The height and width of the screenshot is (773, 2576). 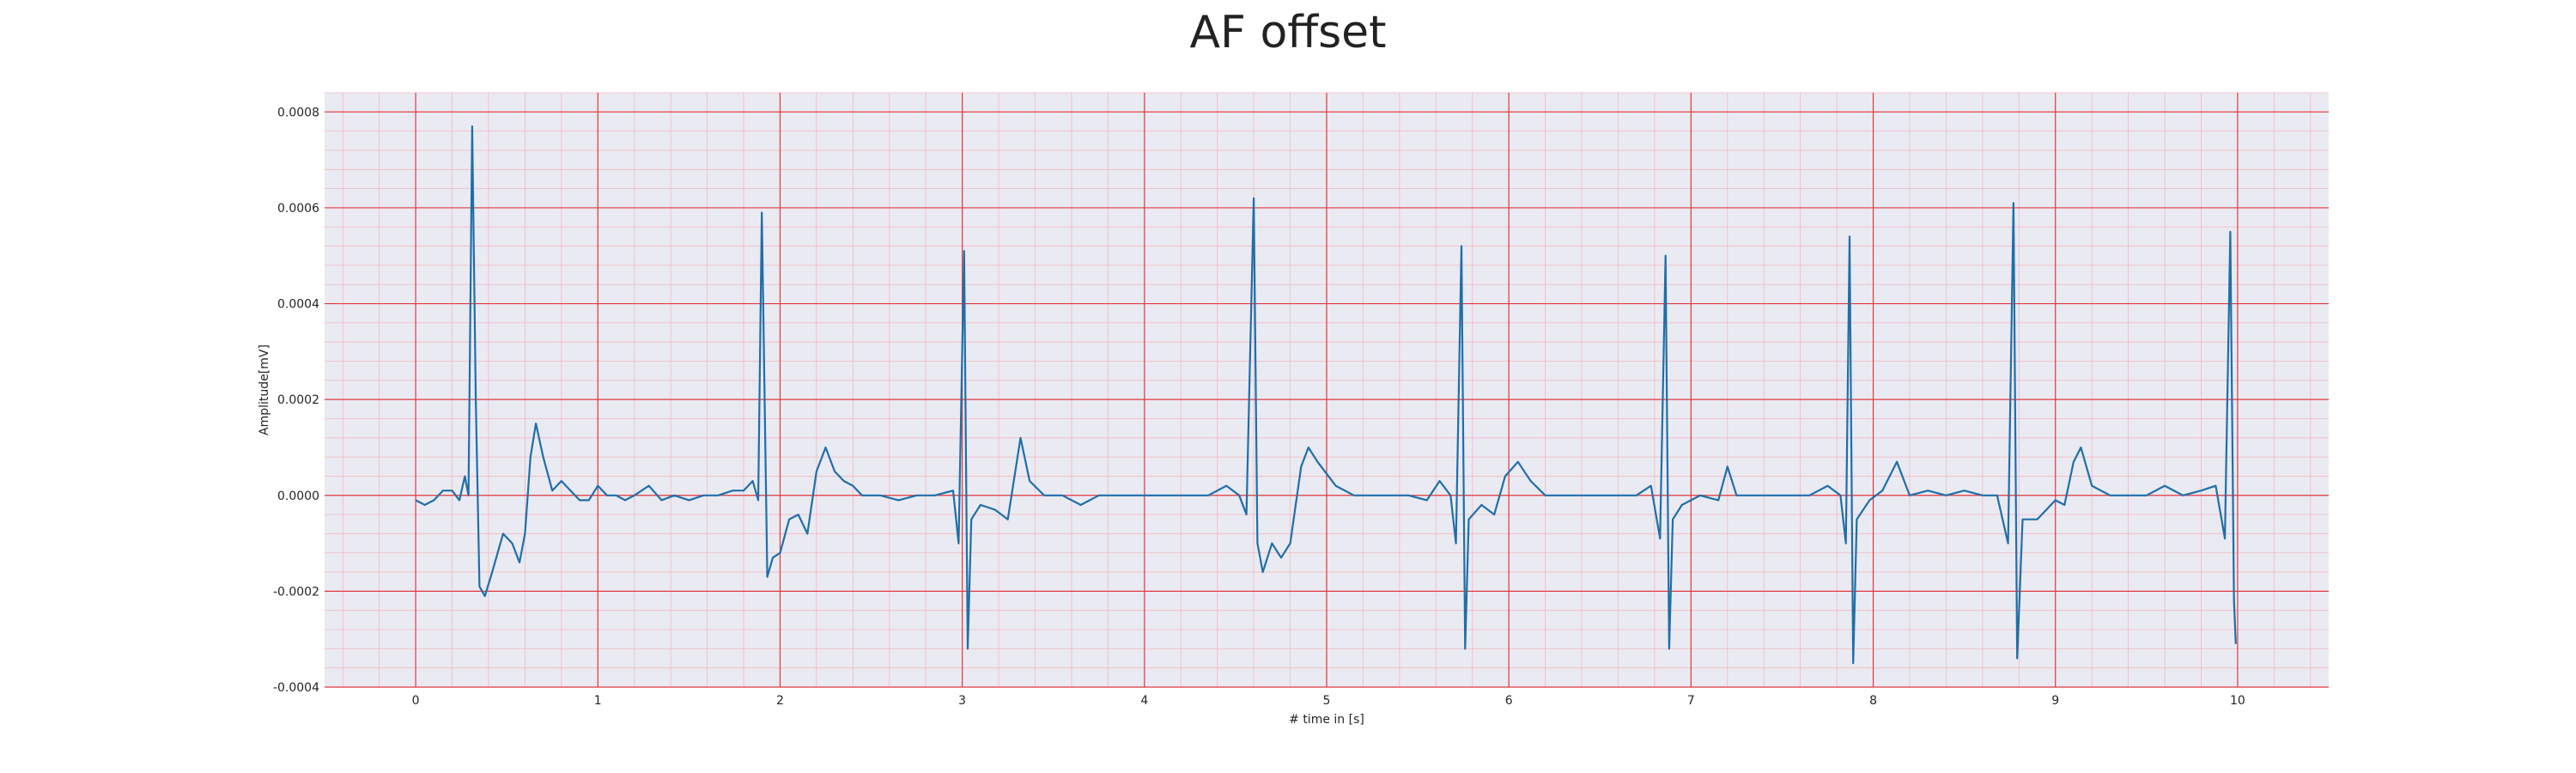 What do you see at coordinates (264, 389) in the screenshot?
I see `y-axis-label: Amplitude[mV]` at bounding box center [264, 389].